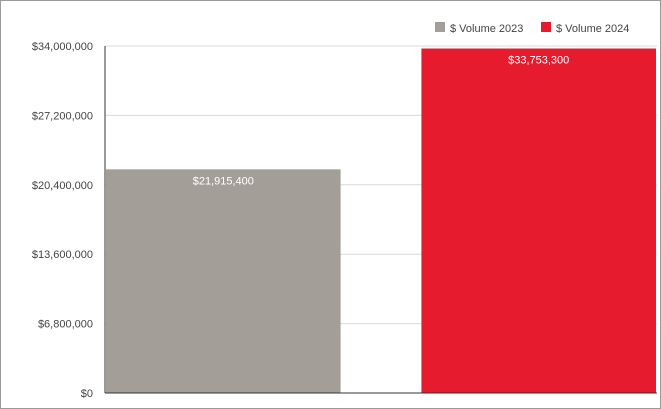 This screenshot has height=409, width=661. I want to click on y-tick-label: $0, so click(87, 394).